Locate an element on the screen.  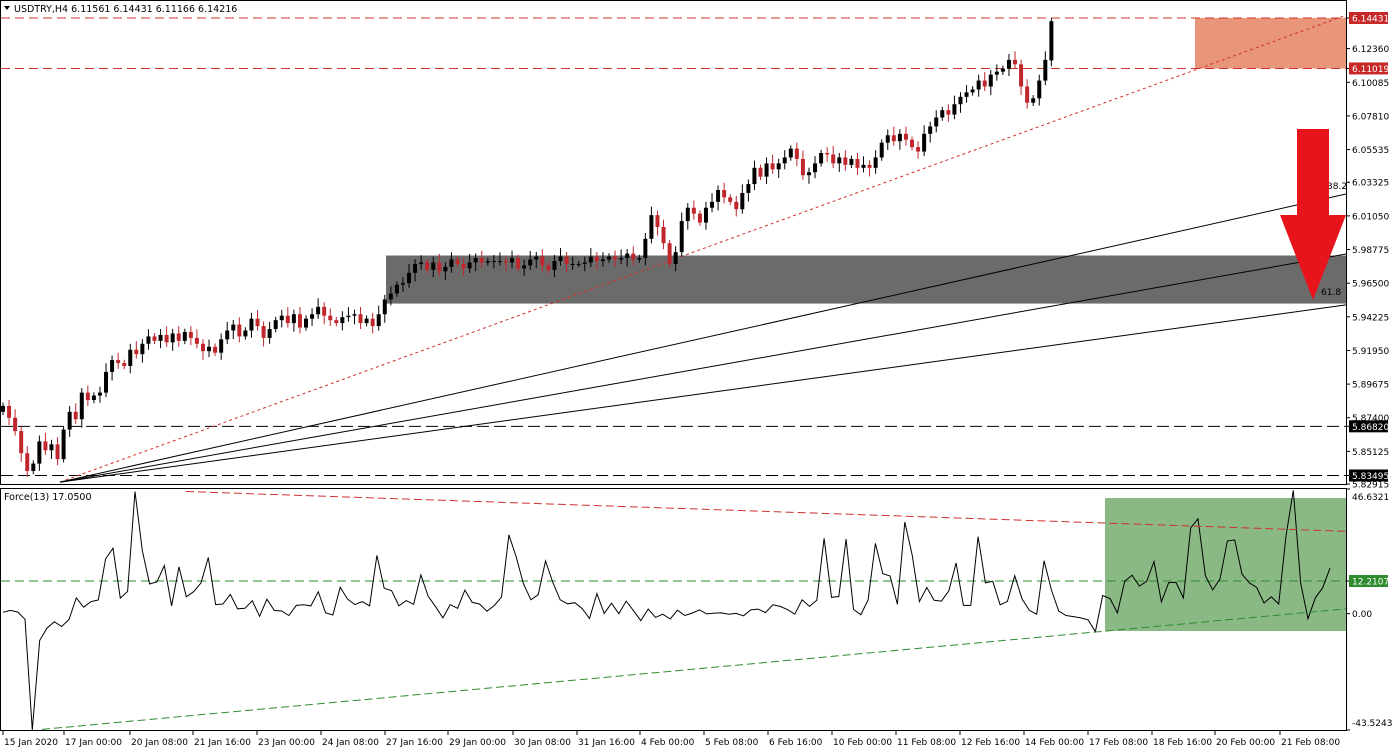
time-tick-label: 27 Jan 16:00 is located at coordinates (414, 743).